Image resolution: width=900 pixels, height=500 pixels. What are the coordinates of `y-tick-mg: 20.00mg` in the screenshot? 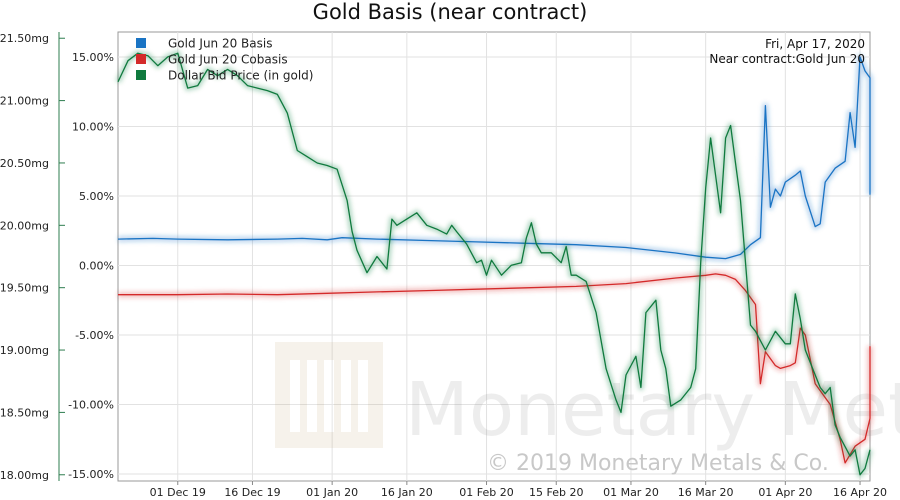 It's located at (24, 225).